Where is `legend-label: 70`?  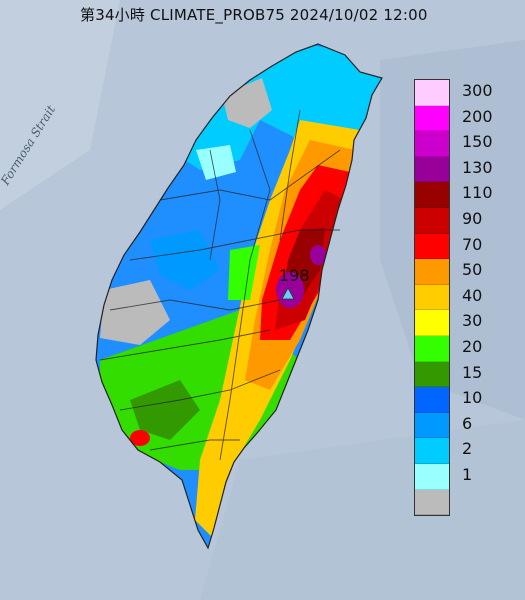
legend-label: 70 is located at coordinates (472, 244).